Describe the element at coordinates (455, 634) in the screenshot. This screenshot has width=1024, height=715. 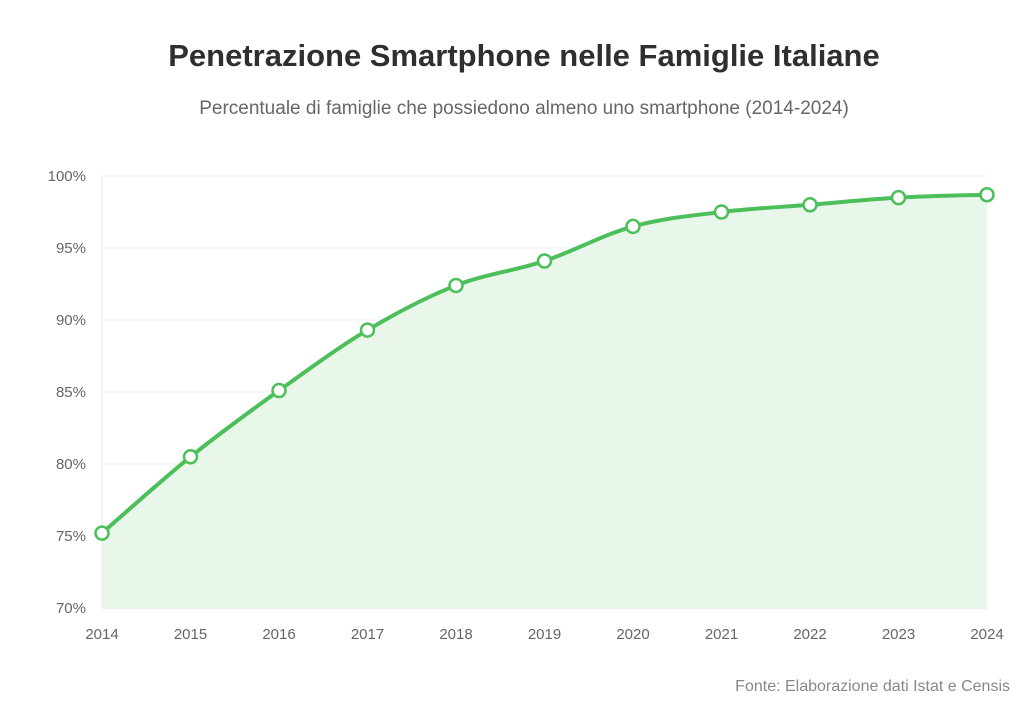
I see `x-tick-label: 2018` at that location.